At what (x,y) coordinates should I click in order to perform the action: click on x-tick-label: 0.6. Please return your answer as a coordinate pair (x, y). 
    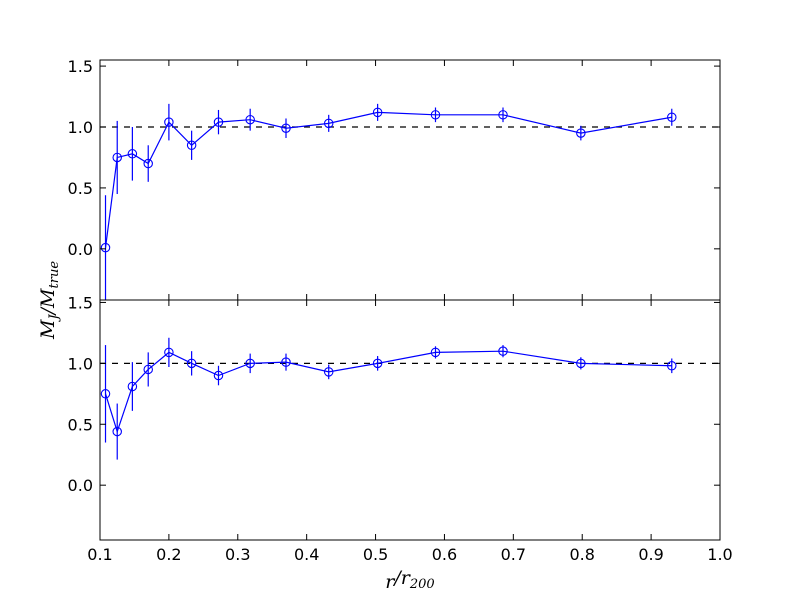
    Looking at the image, I should click on (444, 554).